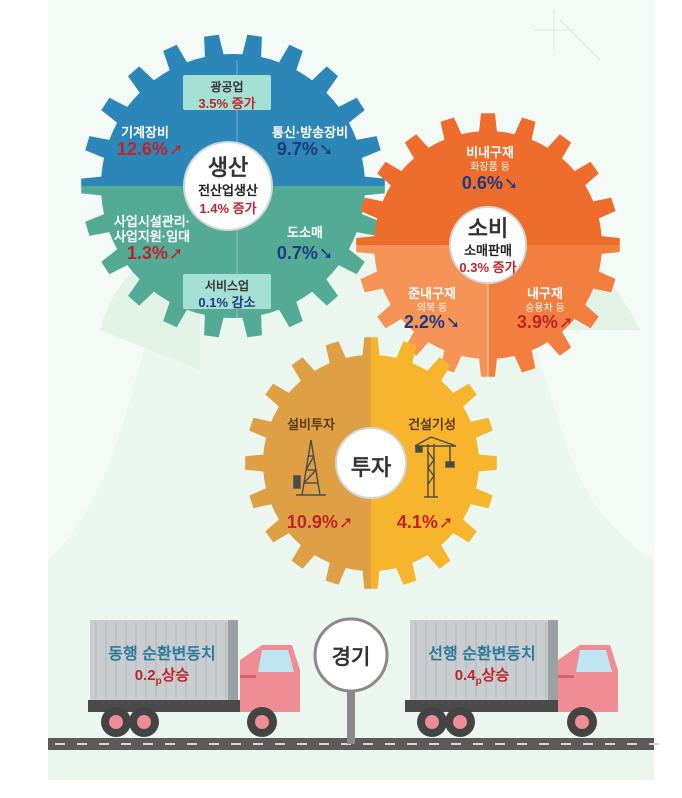 The image size is (682, 798). What do you see at coordinates (424, 322) in the screenshot?
I see `semidurable-value: 2.2%` at bounding box center [424, 322].